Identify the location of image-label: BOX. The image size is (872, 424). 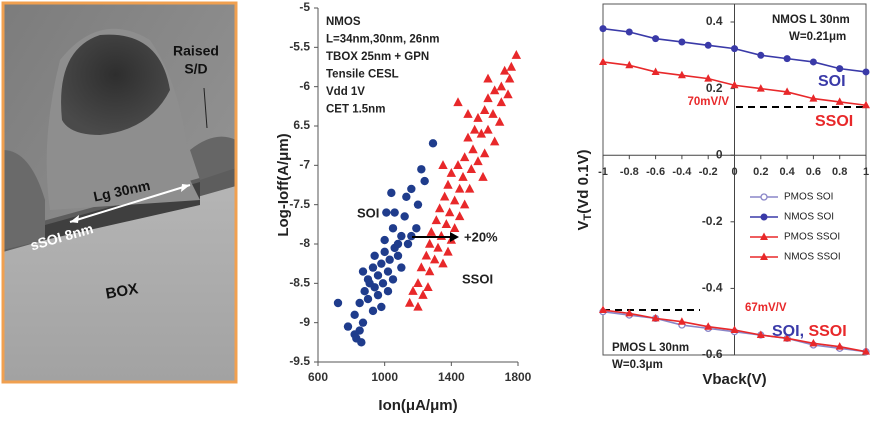
(121, 291).